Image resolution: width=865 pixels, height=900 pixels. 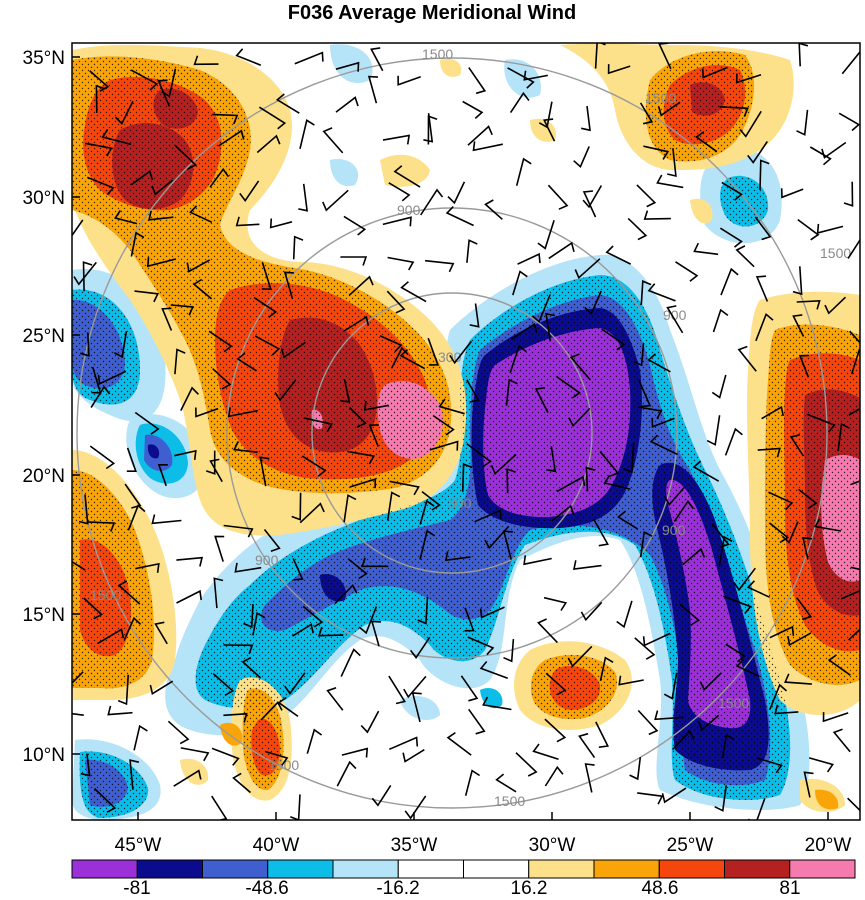 What do you see at coordinates (44, 336) in the screenshot?
I see `lat-label: 25°N` at bounding box center [44, 336].